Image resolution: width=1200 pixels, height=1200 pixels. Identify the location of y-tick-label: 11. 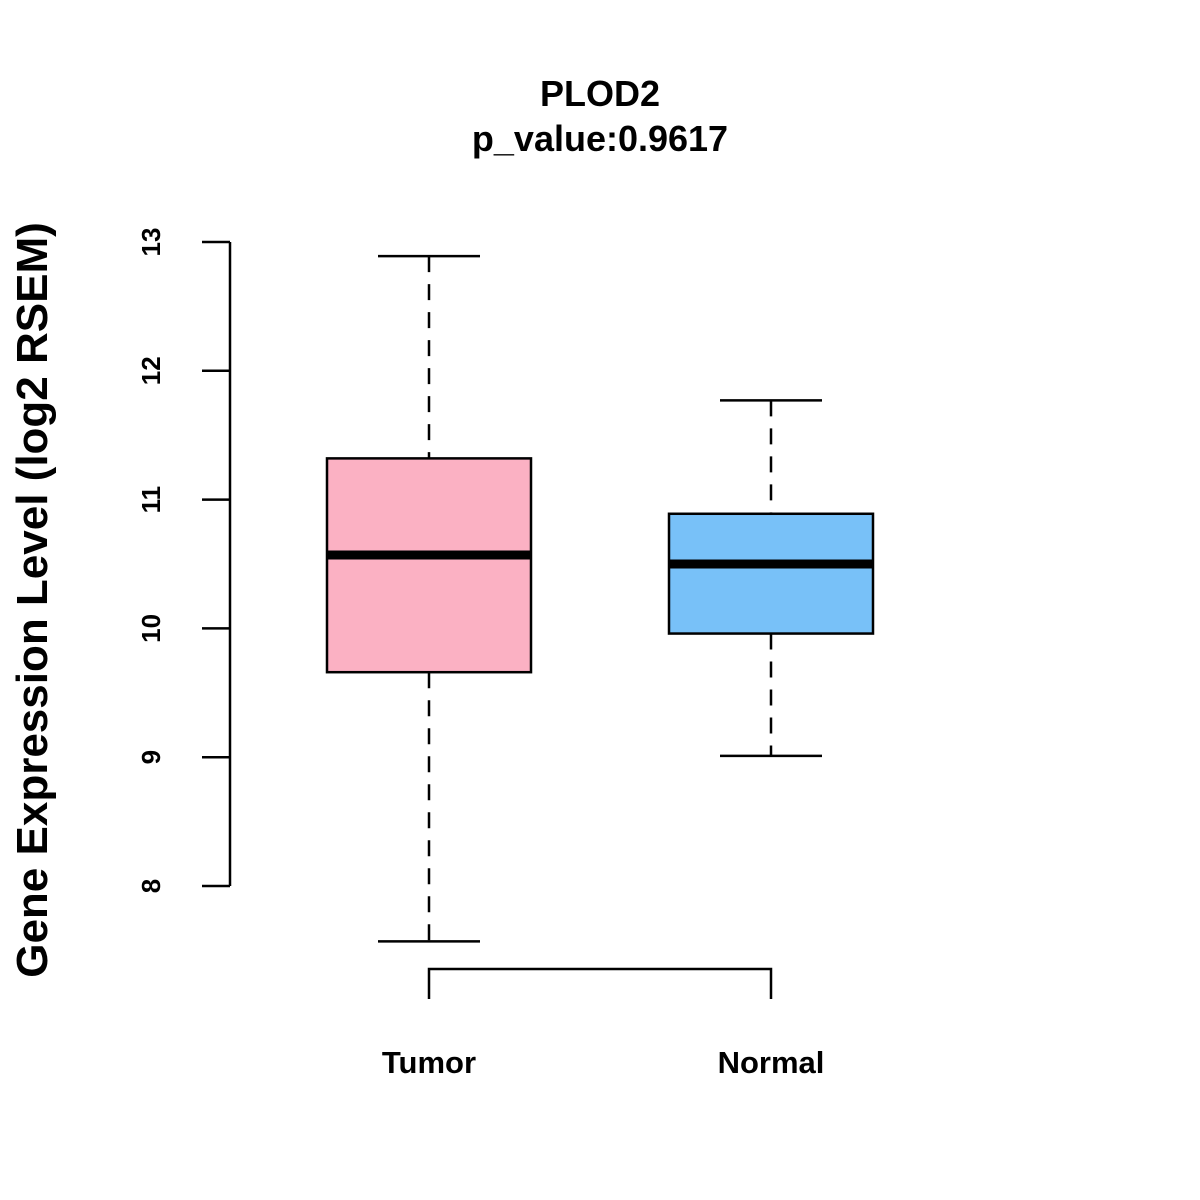
(151, 499).